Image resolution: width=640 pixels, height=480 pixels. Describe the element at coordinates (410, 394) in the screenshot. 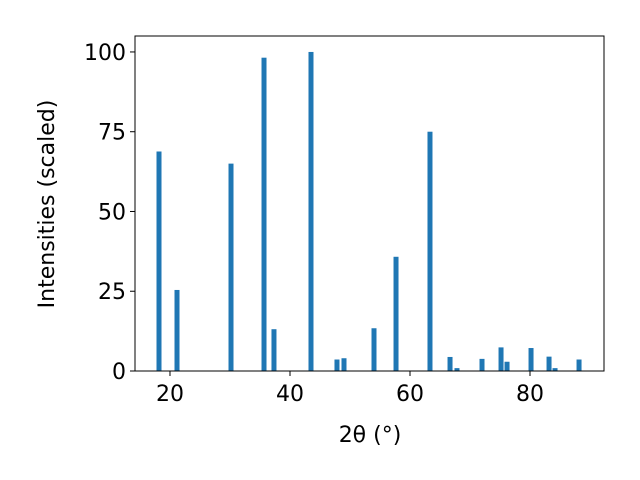

I see `x-tick-label: 60` at that location.